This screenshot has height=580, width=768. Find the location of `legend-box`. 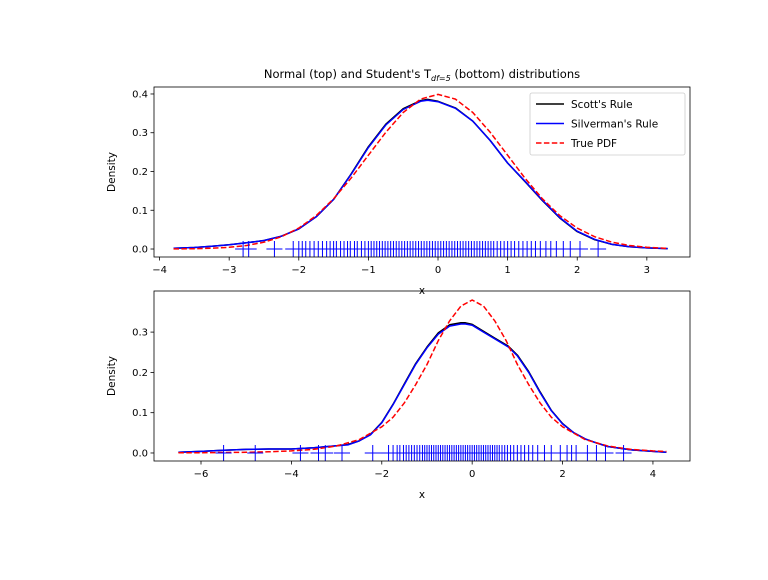

legend-box is located at coordinates (607, 124).